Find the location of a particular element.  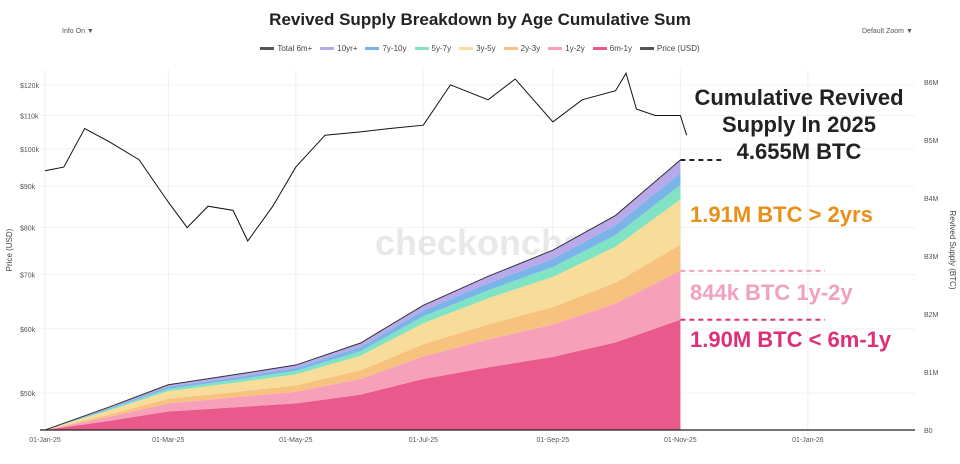

info-dropdown: Info On ▼ is located at coordinates (78, 31).